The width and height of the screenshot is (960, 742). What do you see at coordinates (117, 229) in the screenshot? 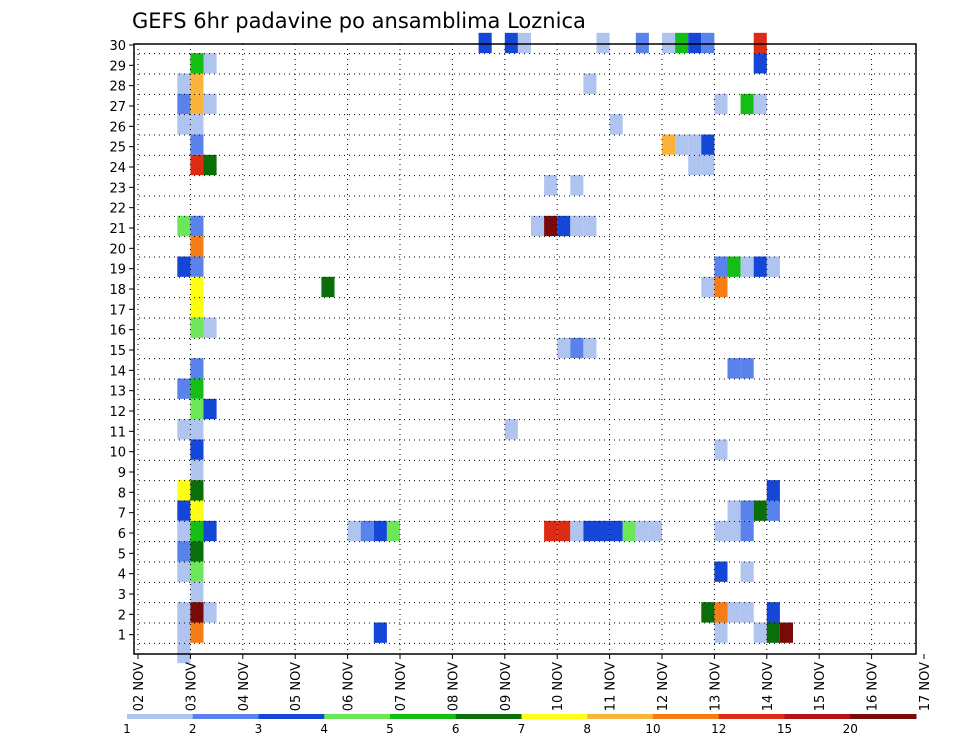
I see `y-tick-label: 21` at bounding box center [117, 229].